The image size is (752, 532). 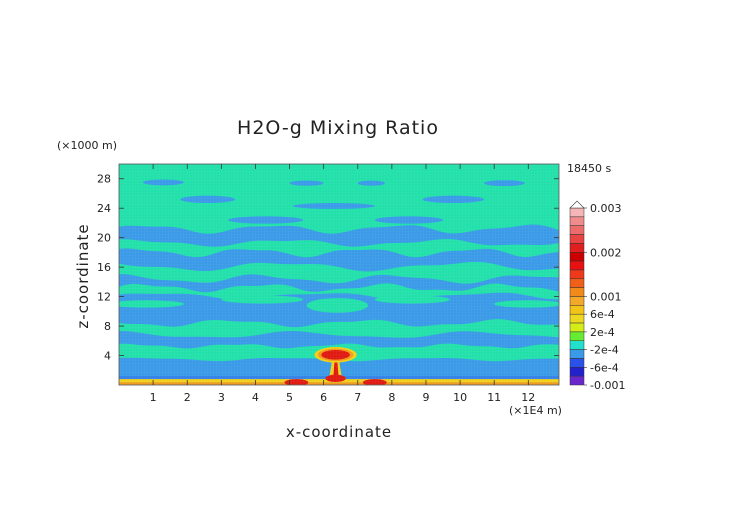 What do you see at coordinates (577, 204) in the screenshot?
I see `colorbar-top-arrow` at bounding box center [577, 204].